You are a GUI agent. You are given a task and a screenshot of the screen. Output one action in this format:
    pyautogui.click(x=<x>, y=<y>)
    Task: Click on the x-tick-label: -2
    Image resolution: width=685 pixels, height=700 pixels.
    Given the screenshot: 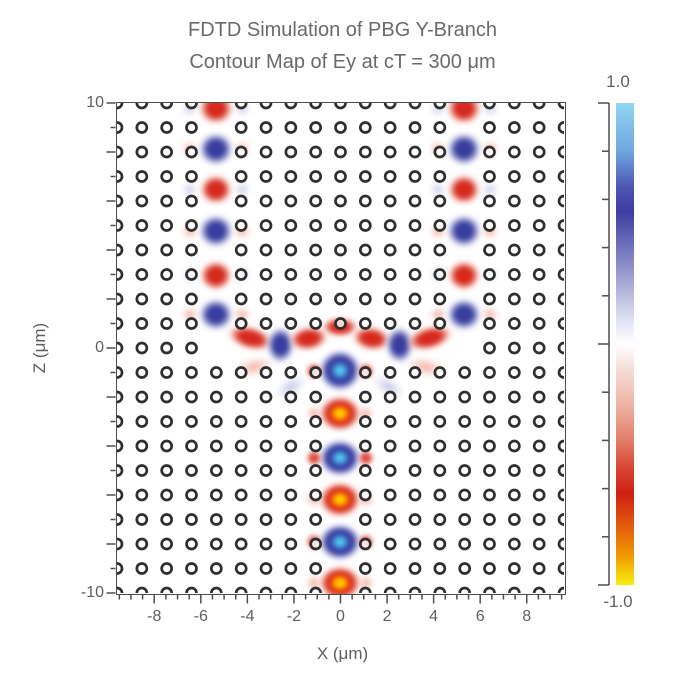 What is the action you would take?
    pyautogui.click(x=294, y=616)
    